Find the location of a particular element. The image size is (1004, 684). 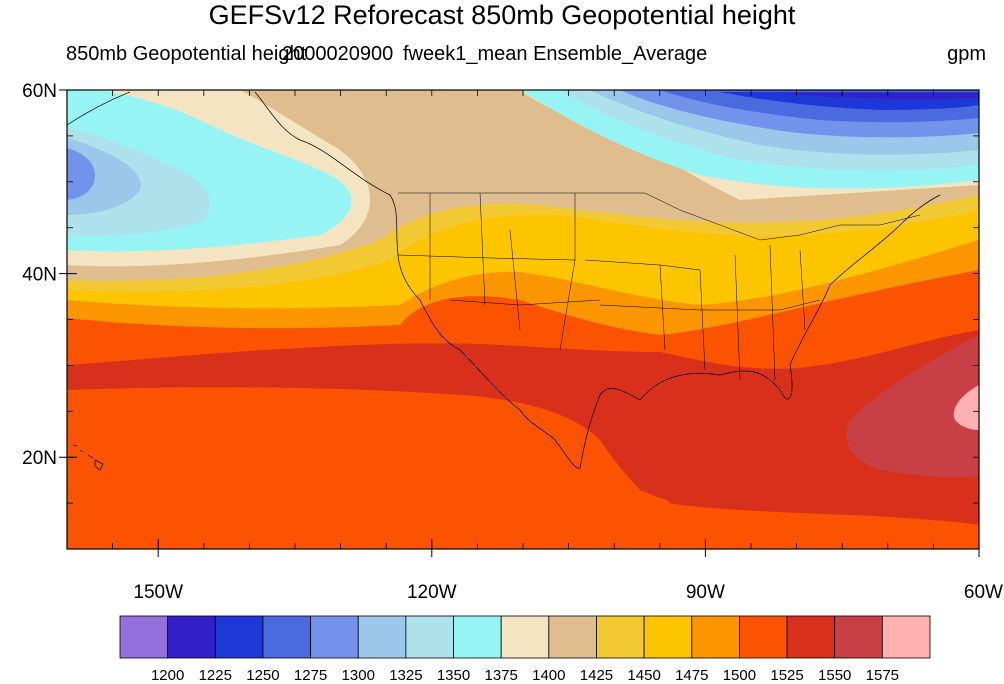

colorbar-label: 1350 is located at coordinates (453, 675).